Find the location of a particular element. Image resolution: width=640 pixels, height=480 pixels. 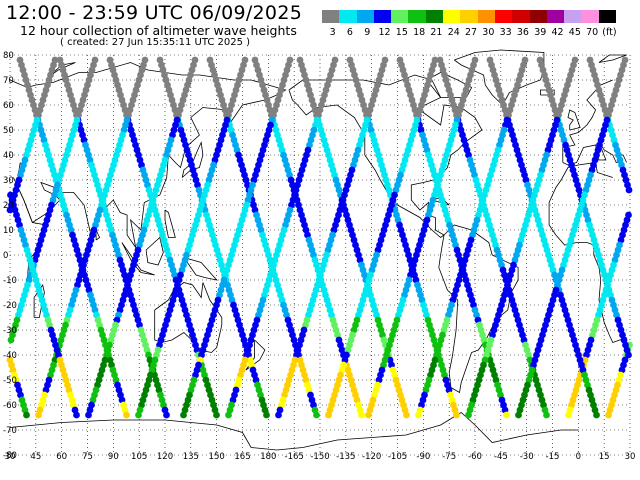

longitude-label: -15 is located at coordinates (553, 457).